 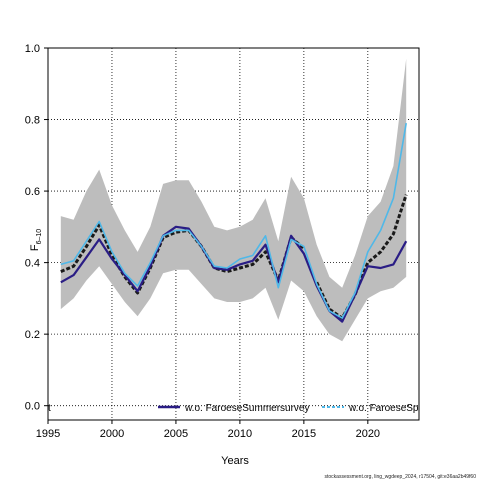 I want to click on series-line-baseline-b, so click(x=361, y=257).